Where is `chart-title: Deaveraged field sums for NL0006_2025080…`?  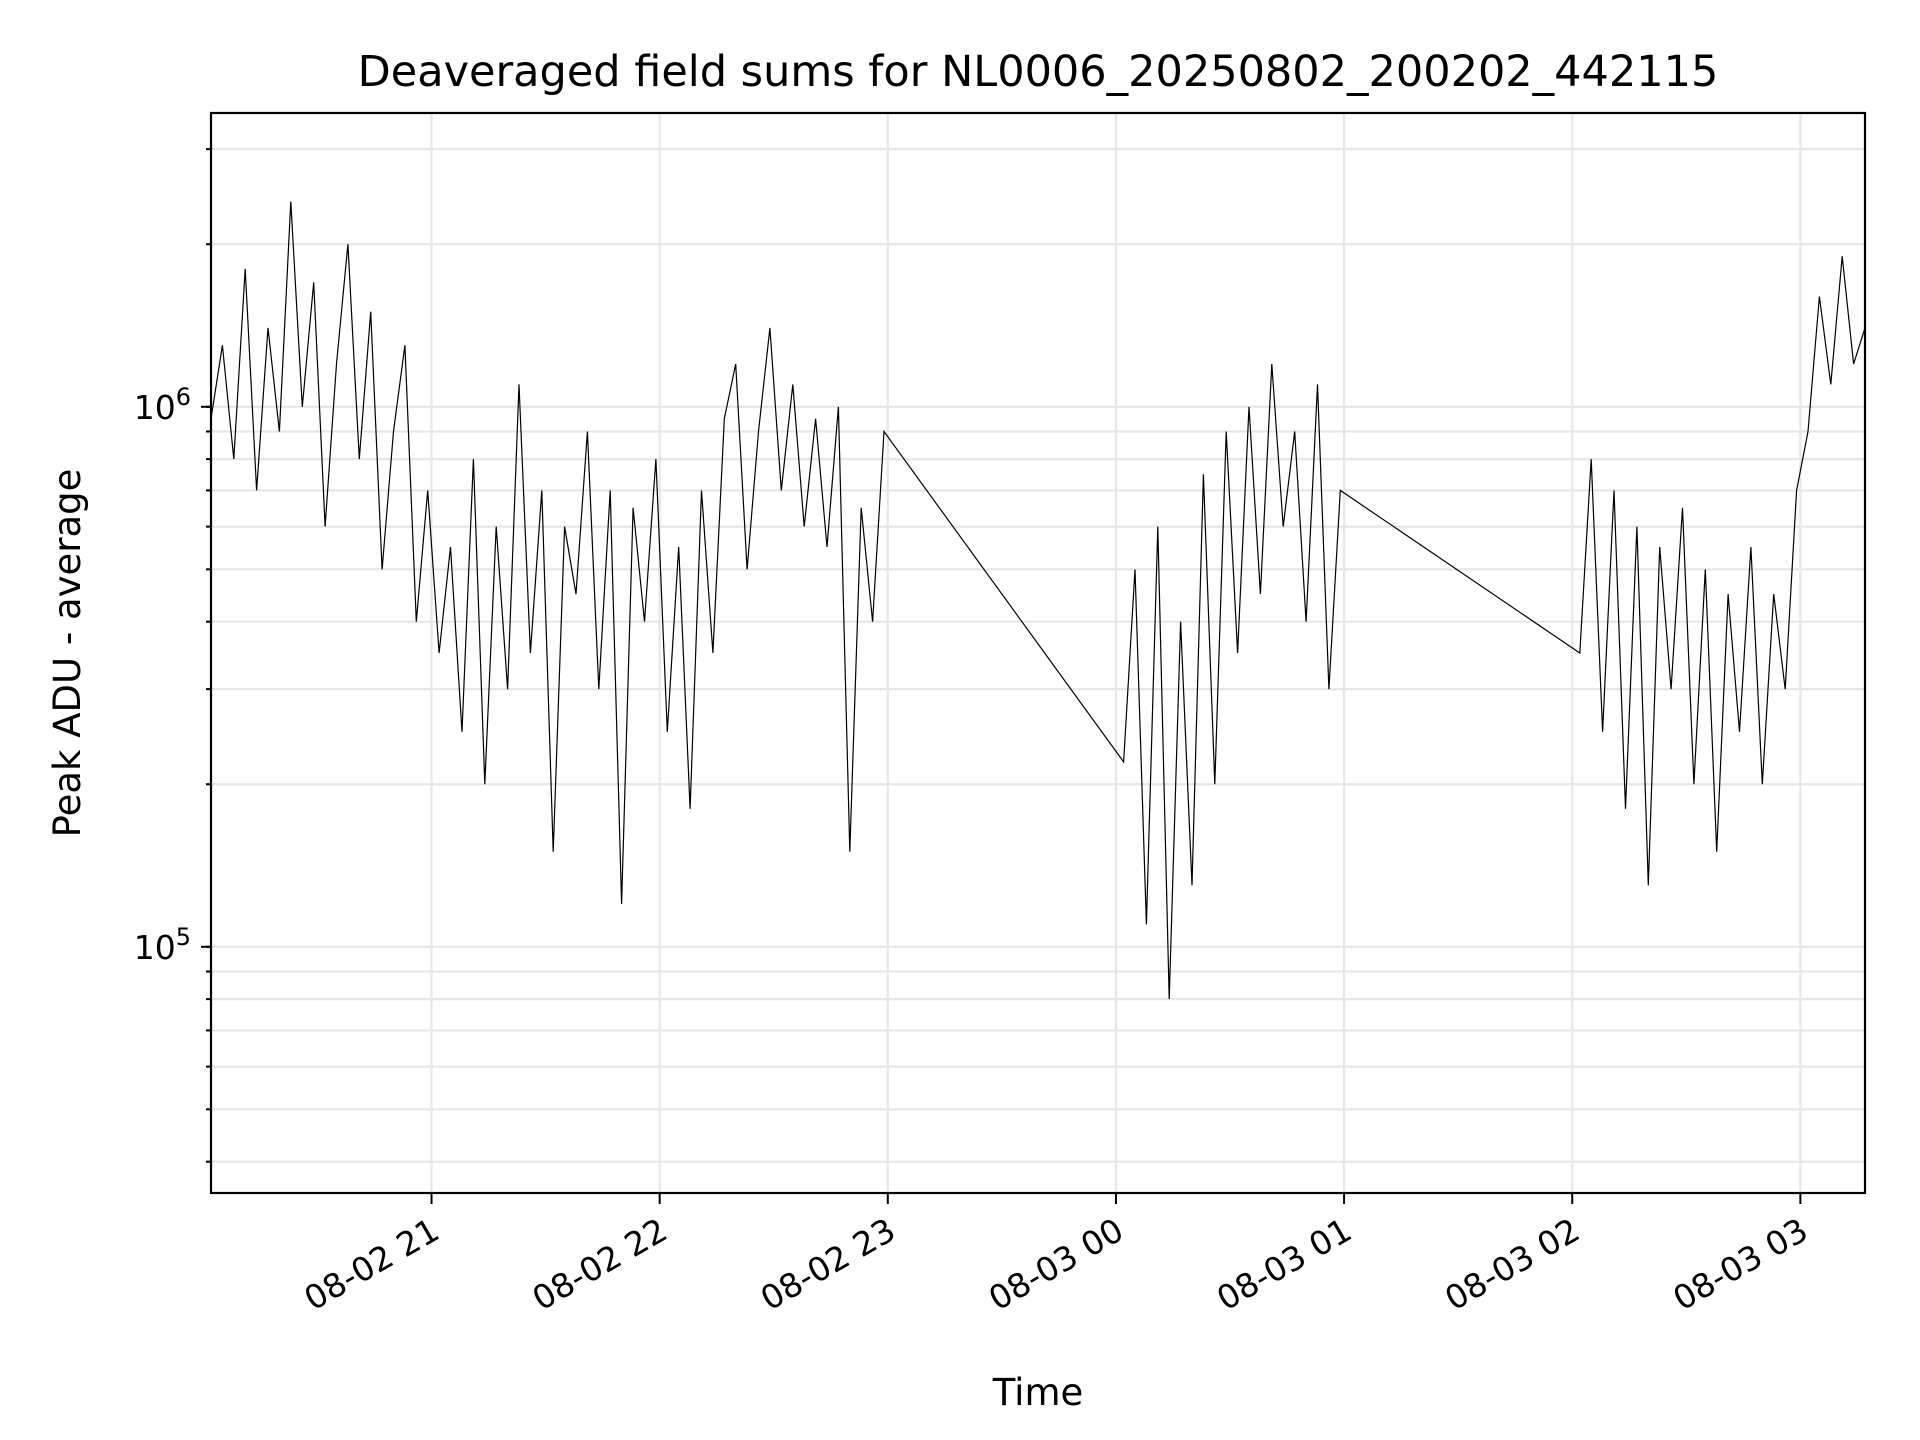
chart-title: Deaveraged field sums for NL0006_2025080… is located at coordinates (1038, 72).